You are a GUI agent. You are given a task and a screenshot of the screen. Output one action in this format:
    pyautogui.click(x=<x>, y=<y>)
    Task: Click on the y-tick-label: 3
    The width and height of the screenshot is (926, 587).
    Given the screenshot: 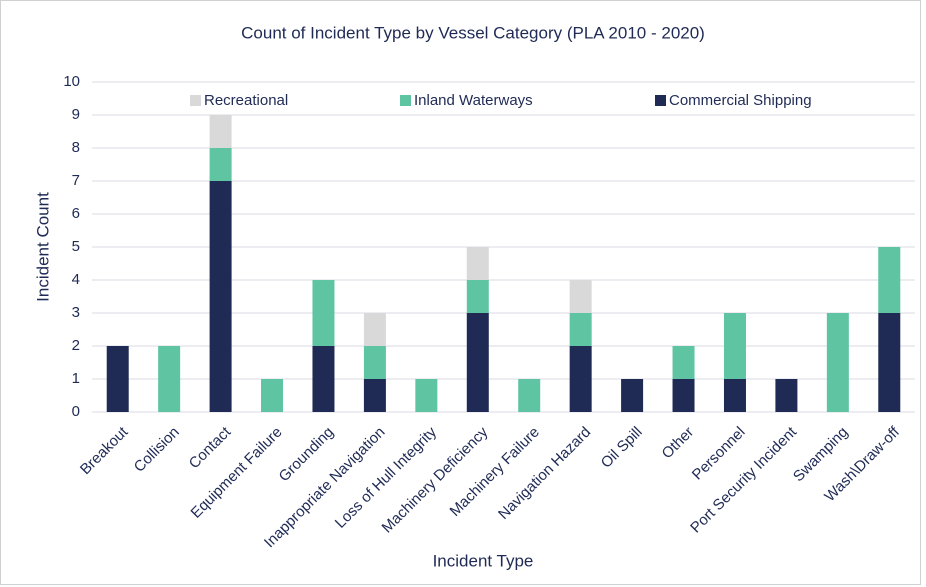 What is the action you would take?
    pyautogui.click(x=76, y=312)
    